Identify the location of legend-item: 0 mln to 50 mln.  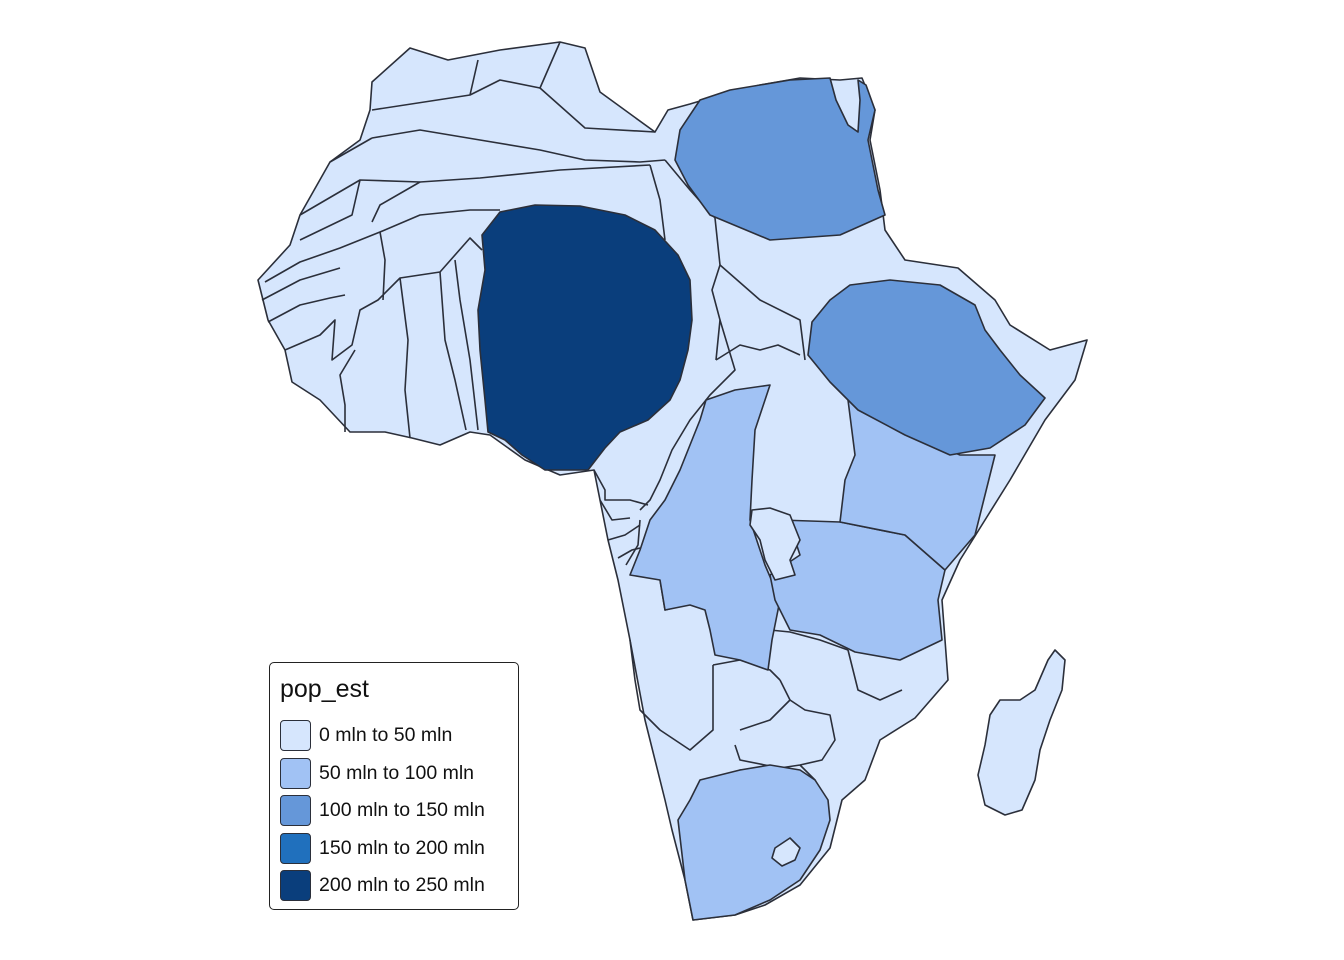
(382, 736).